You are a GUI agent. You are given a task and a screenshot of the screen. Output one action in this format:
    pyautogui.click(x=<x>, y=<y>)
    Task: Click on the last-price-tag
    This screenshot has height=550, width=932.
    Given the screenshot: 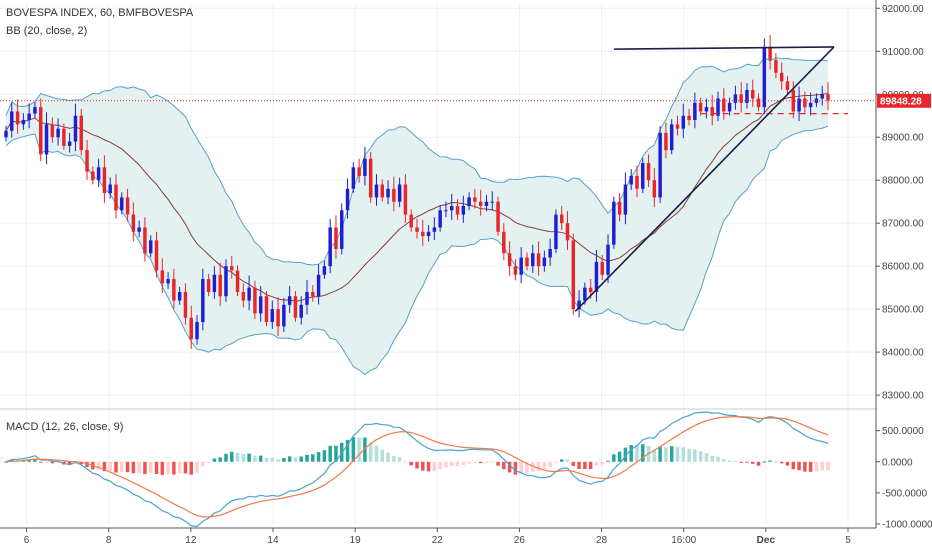 What is the action you would take?
    pyautogui.click(x=904, y=100)
    